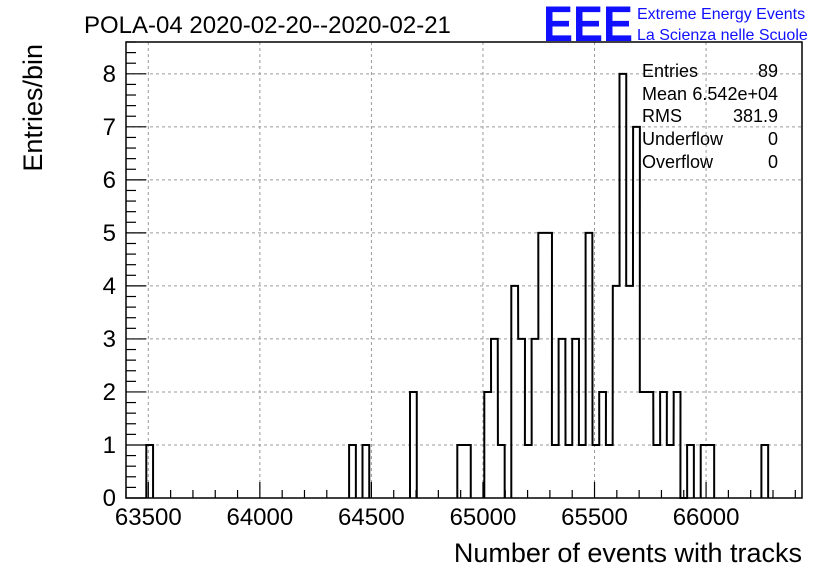 This screenshot has height=572, width=836. Describe the element at coordinates (773, 162) in the screenshot. I see `stats-overflow-value: 0` at that location.